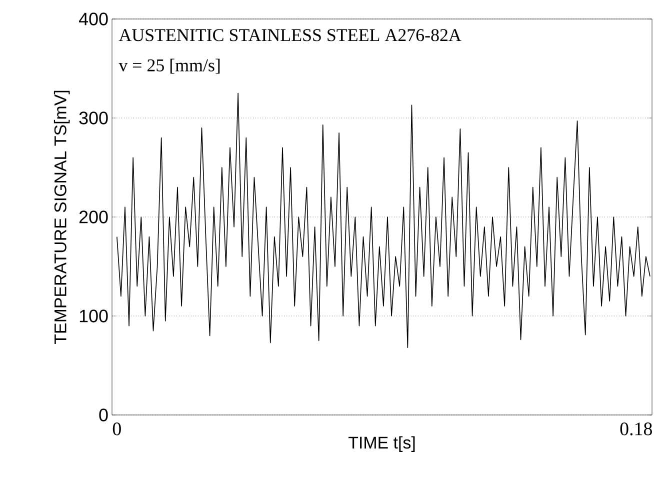 This screenshot has height=481, width=654. What do you see at coordinates (62, 217) in the screenshot?
I see `y-axis-title: TEMPERATURE SIGNAL TS[mV]` at bounding box center [62, 217].